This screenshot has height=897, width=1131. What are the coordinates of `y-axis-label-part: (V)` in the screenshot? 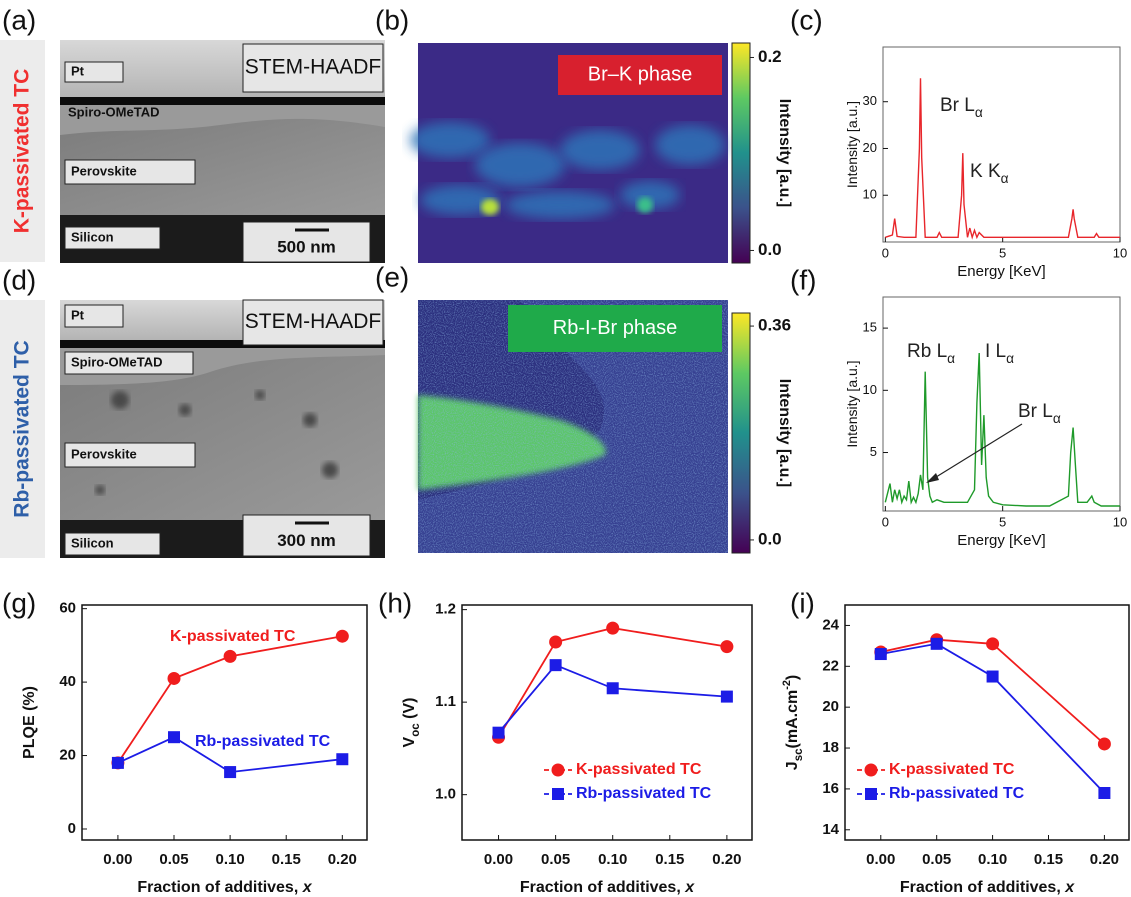 It's located at (409, 711).